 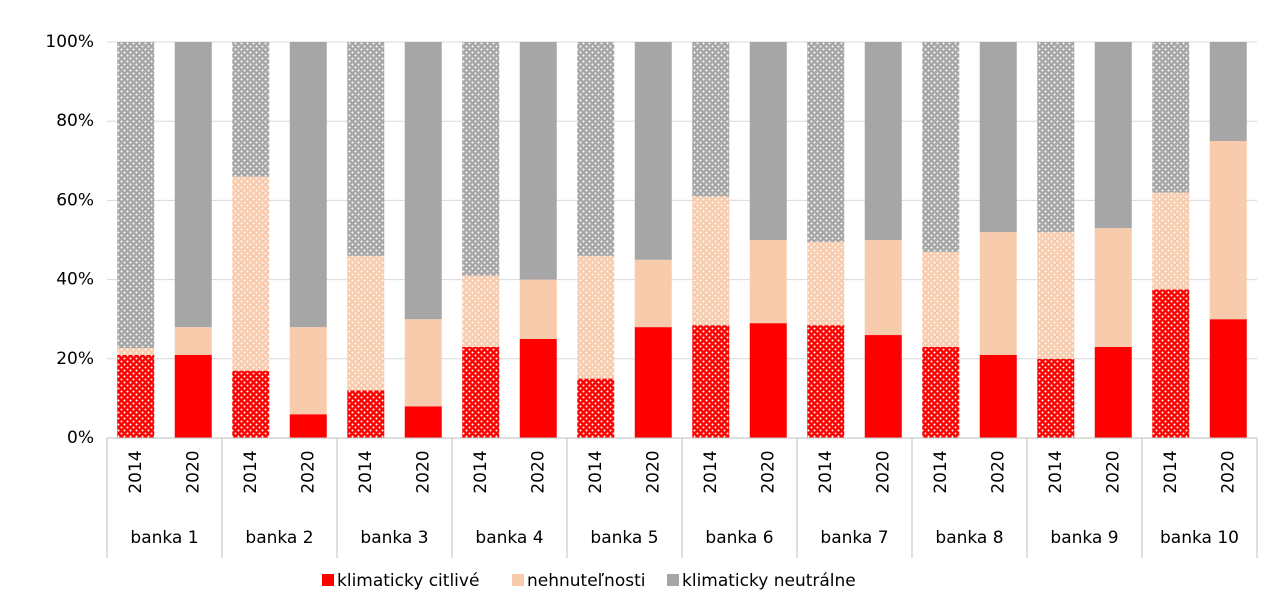 What do you see at coordinates (509, 538) in the screenshot?
I see `group-label: banka 4` at bounding box center [509, 538].